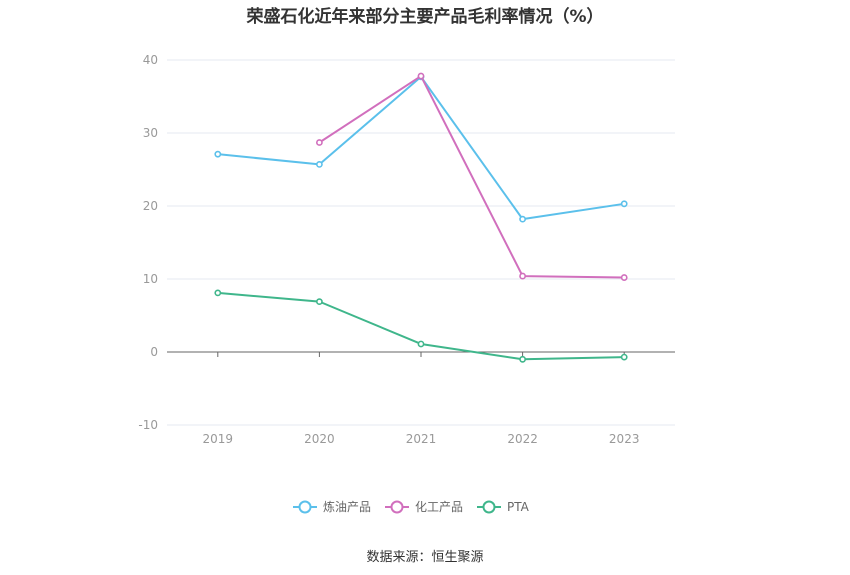 The image size is (850, 575). What do you see at coordinates (439, 507) in the screenshot?
I see `legend-label: 化工产品` at bounding box center [439, 507].